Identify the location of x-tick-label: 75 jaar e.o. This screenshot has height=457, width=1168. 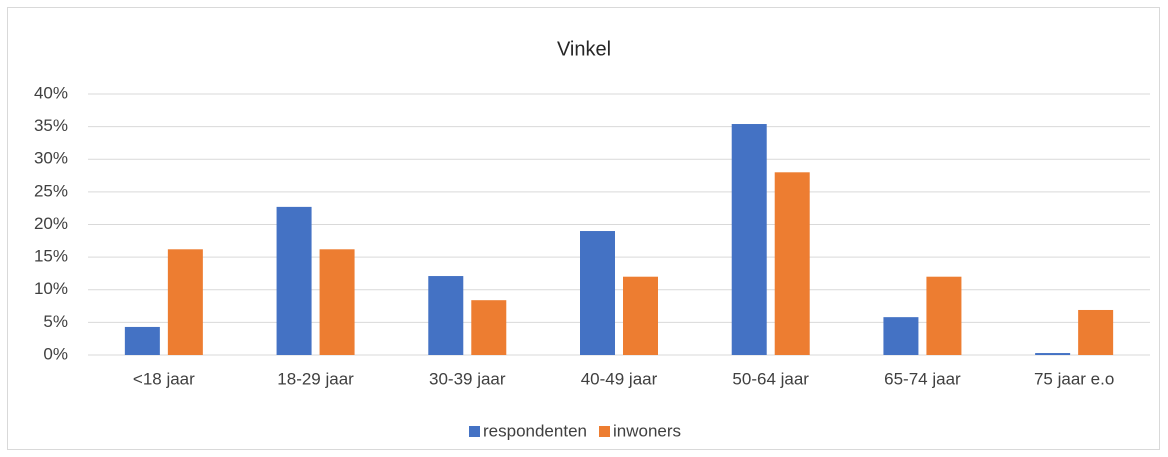
(1074, 378).